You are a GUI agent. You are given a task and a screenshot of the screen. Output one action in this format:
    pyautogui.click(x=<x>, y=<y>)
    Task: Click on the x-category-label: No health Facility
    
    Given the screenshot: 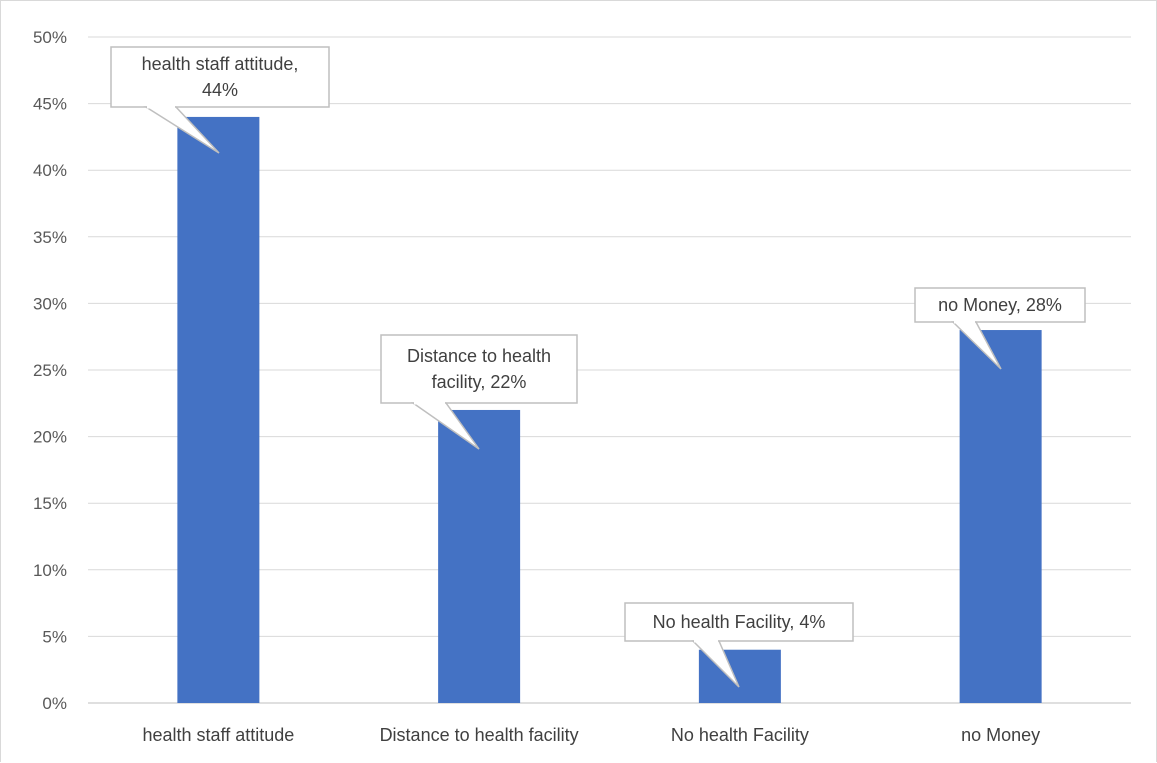 What is the action you would take?
    pyautogui.click(x=740, y=735)
    